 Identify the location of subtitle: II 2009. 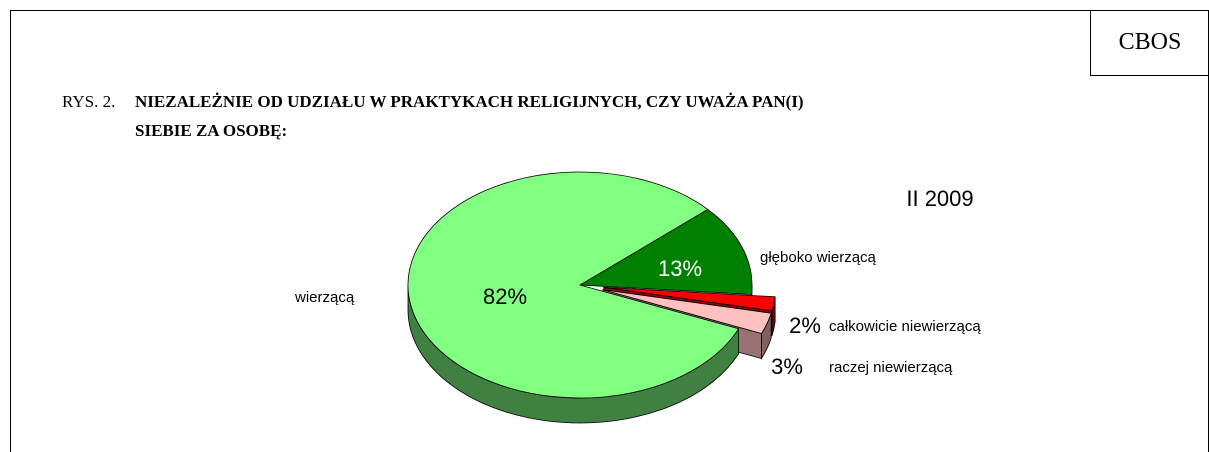
(939, 198).